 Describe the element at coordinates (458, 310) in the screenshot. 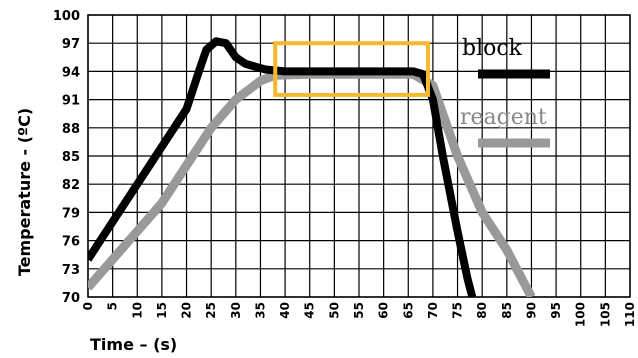

I see `x-tick-label: 75` at that location.